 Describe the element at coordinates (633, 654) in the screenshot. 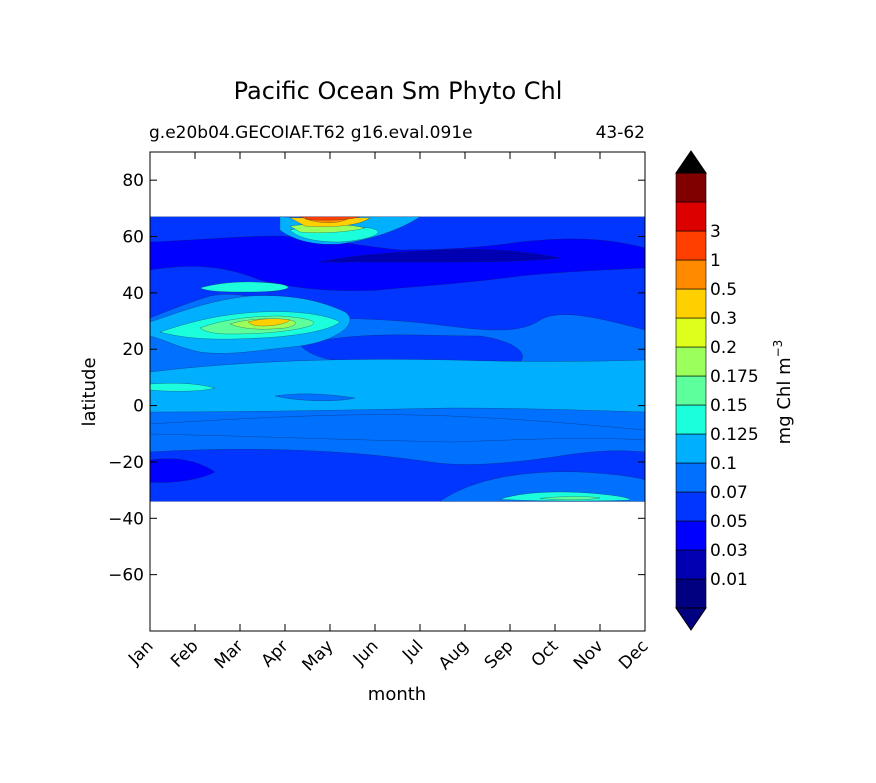

I see `x-tick-label: Dec` at that location.